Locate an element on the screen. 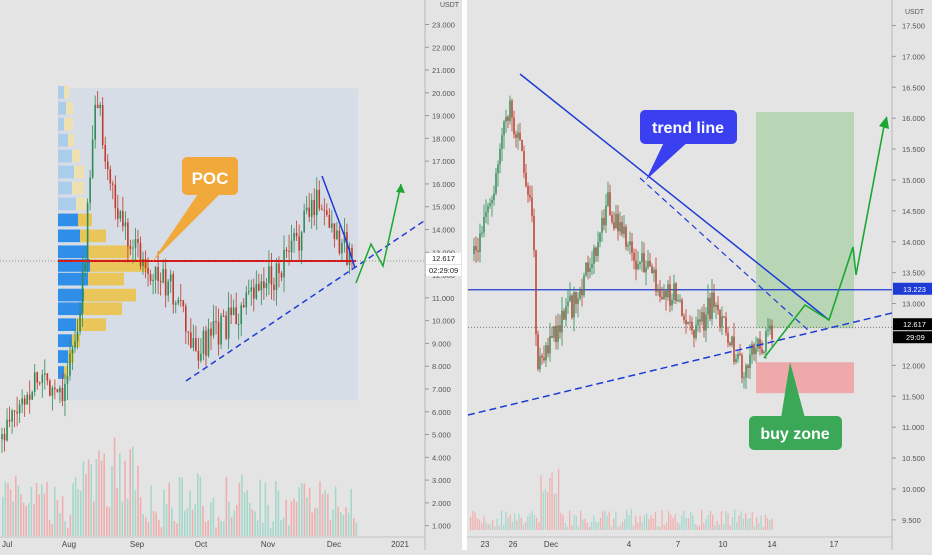 The image size is (932, 555). left-dashed-support-line is located at coordinates (305, 301).